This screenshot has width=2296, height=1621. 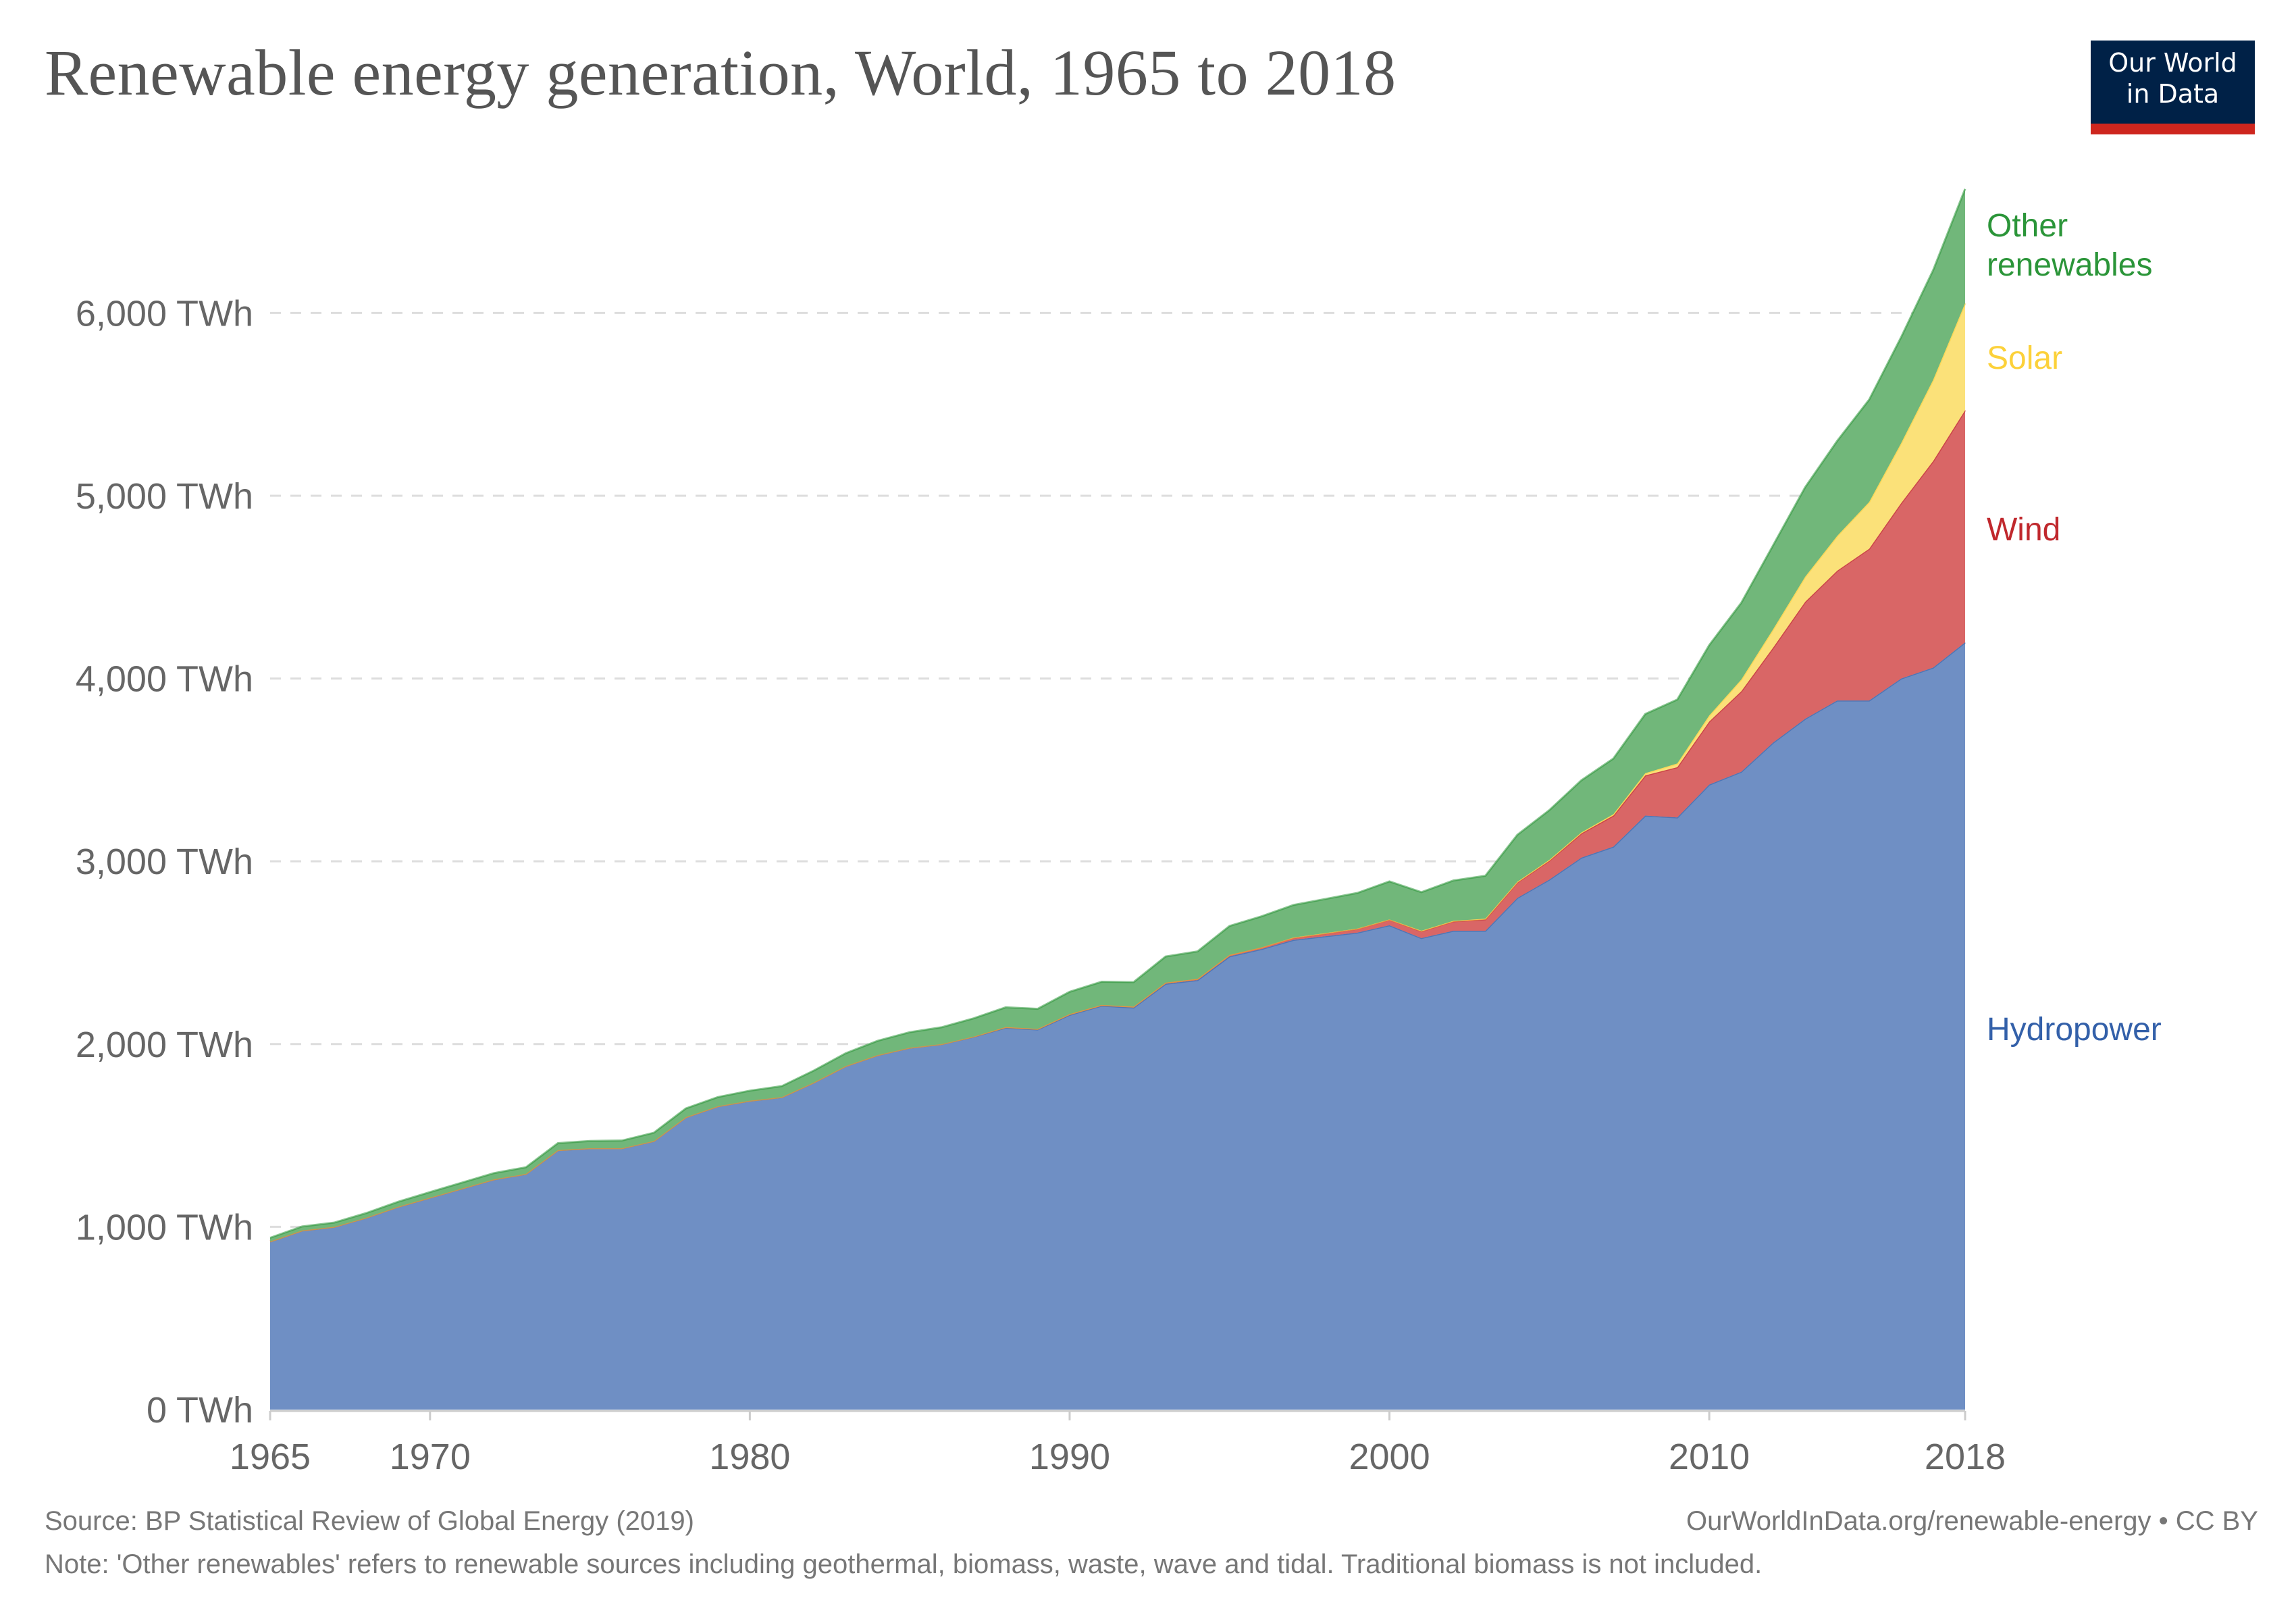 I want to click on logo-text: Our World in Data, so click(x=2173, y=78).